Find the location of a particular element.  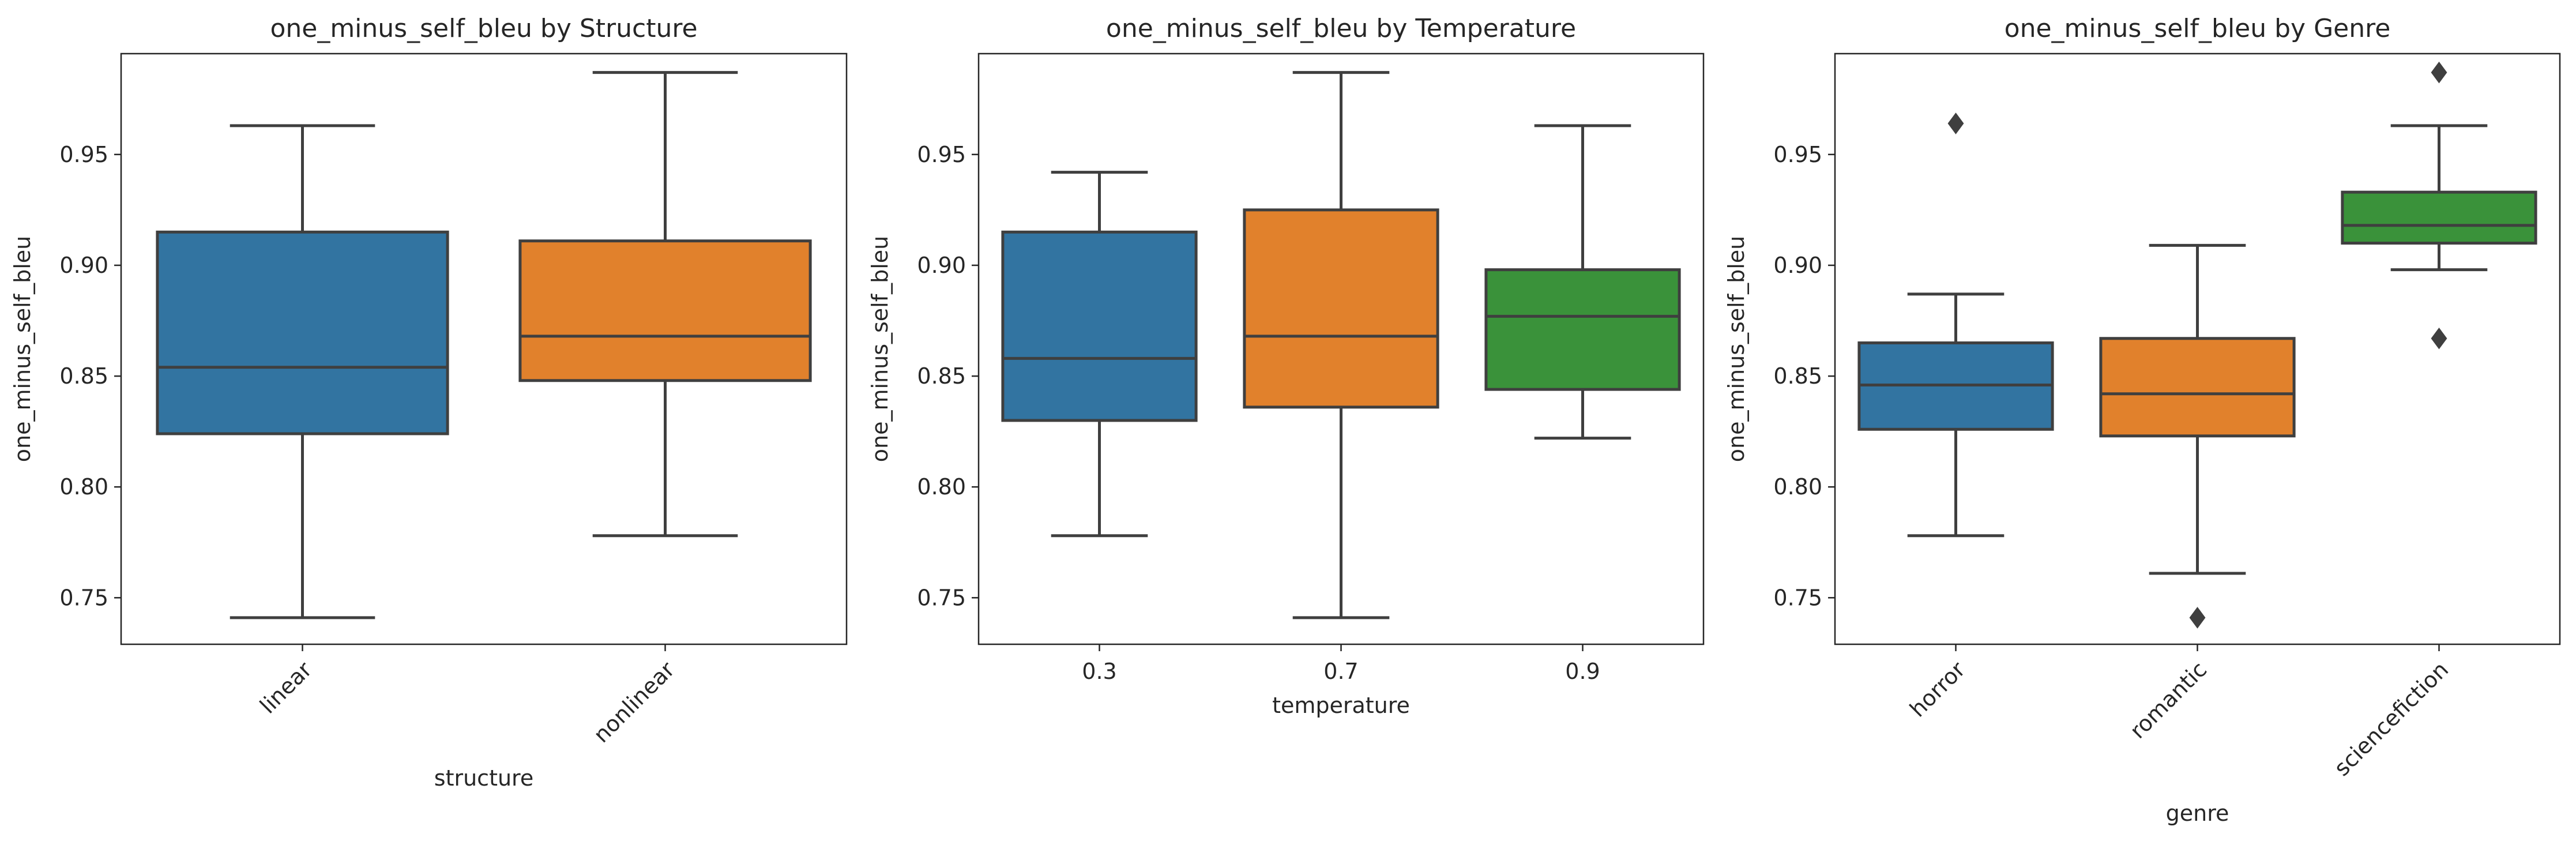

x-tick-label: 0.7 is located at coordinates (1340, 671).